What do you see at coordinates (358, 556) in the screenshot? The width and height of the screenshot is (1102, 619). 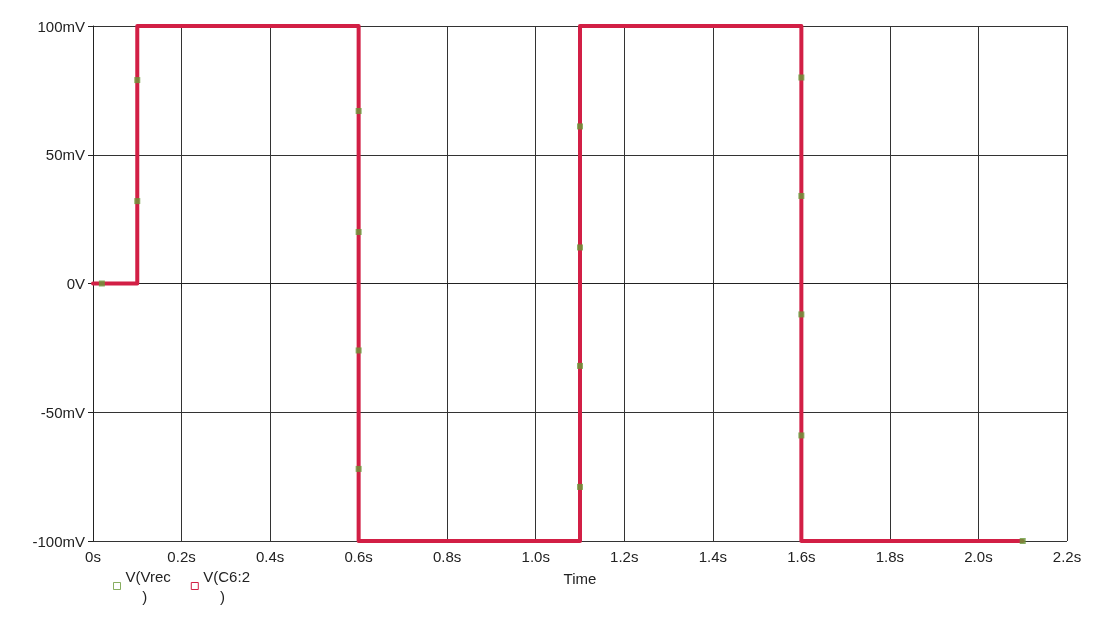 I see `x-tick-label: 0.6s` at bounding box center [358, 556].